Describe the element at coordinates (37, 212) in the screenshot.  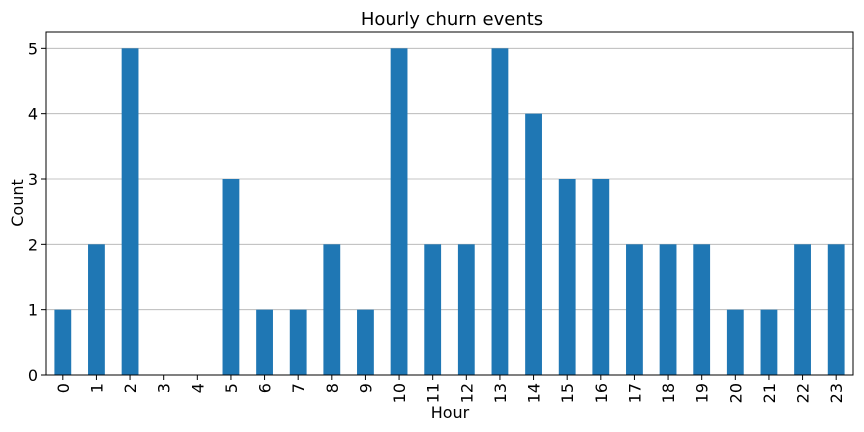
I see `y-ticks: 0 1 2 3 4 5` at that location.